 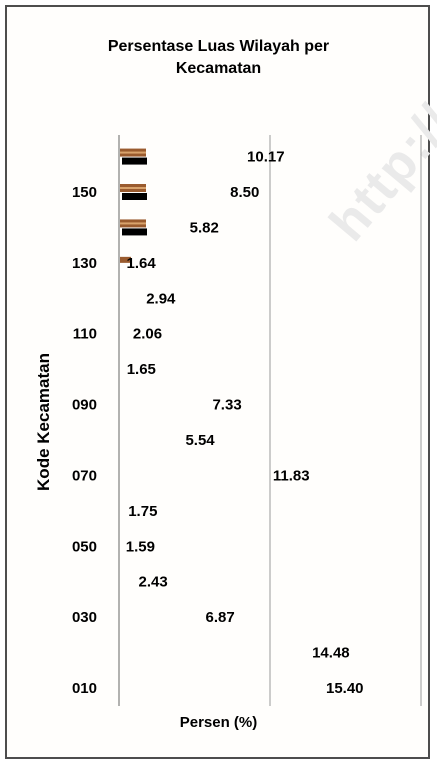 What do you see at coordinates (220, 617) in the screenshot?
I see `data-label: 6.87` at bounding box center [220, 617].